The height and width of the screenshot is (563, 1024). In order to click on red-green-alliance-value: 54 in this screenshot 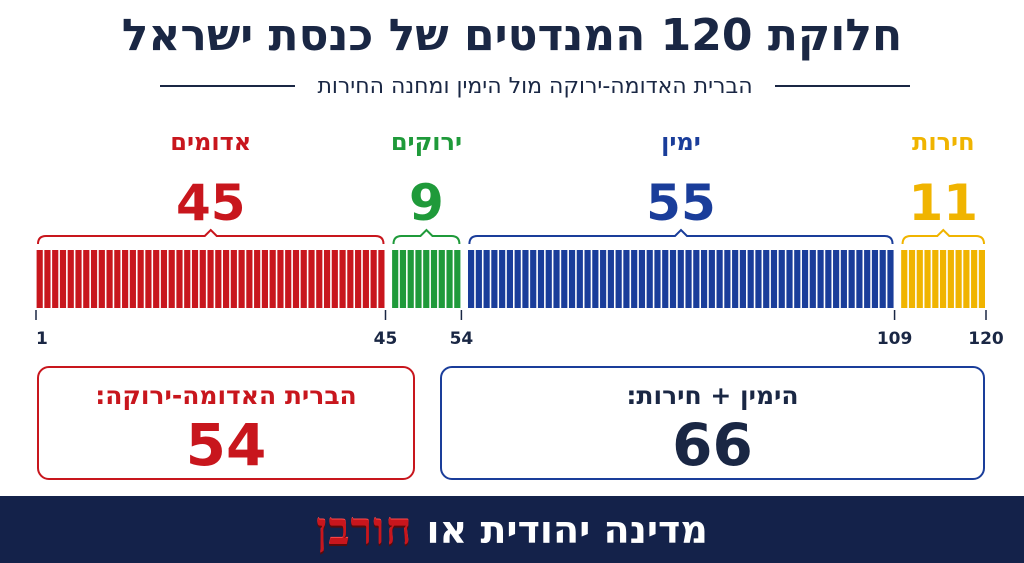, I will do `click(226, 445)`.